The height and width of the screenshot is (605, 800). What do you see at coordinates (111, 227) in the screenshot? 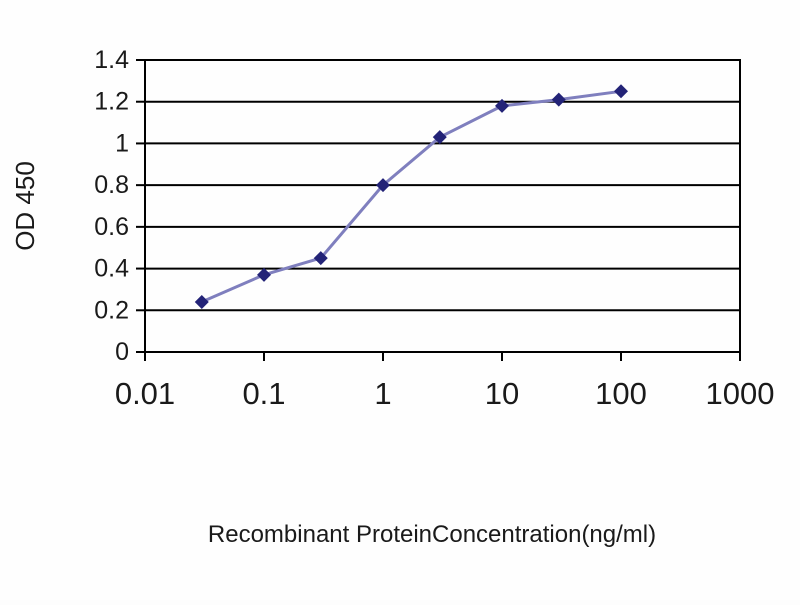
I see `y-tick-label: 0.6` at bounding box center [111, 227].